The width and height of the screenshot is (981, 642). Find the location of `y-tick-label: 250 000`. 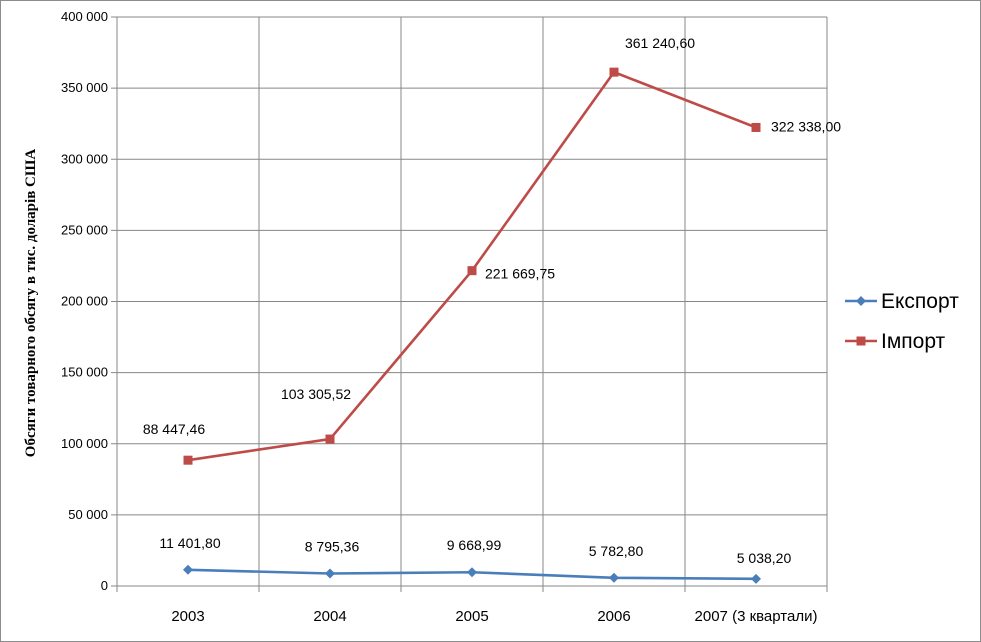

y-tick-label: 250 000 is located at coordinates (84, 229).